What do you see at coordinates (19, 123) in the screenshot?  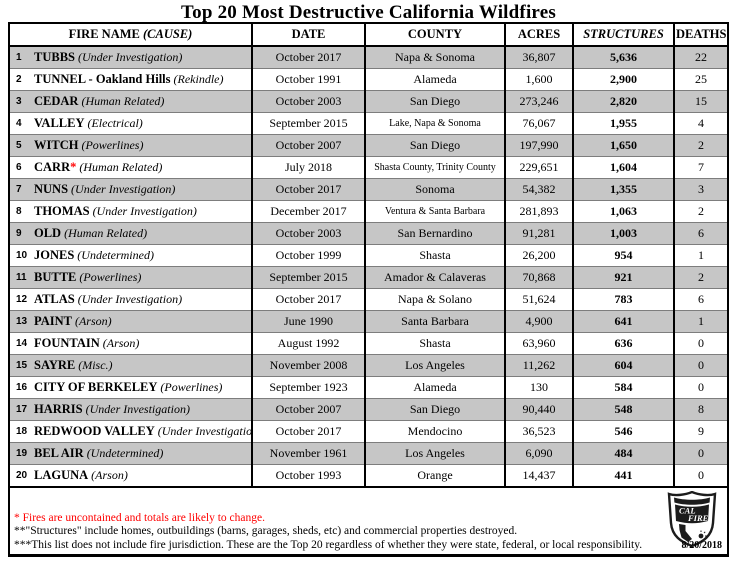 I see `rank-number: 4` at bounding box center [19, 123].